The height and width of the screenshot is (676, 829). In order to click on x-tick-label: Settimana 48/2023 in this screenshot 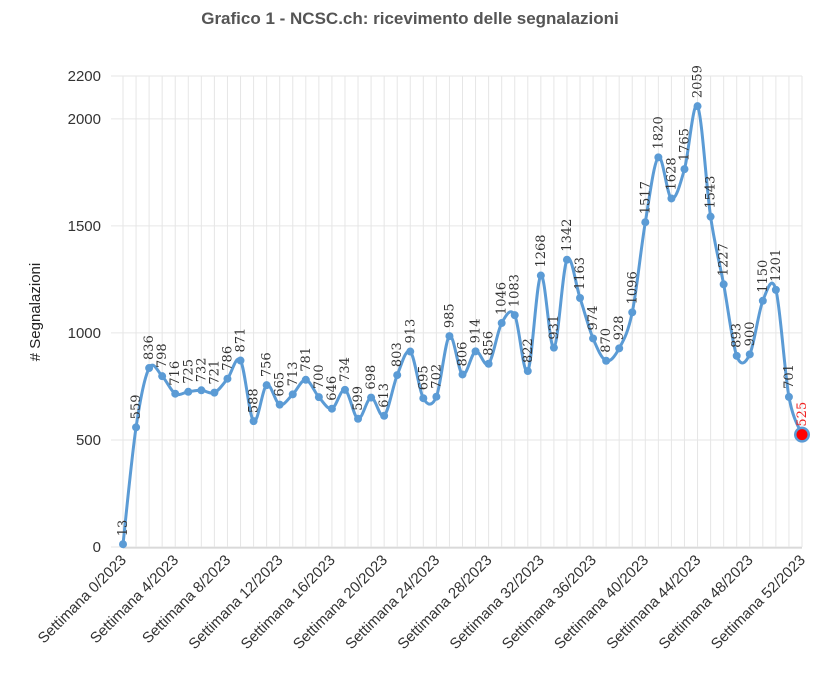, I will do `click(706, 602)`.